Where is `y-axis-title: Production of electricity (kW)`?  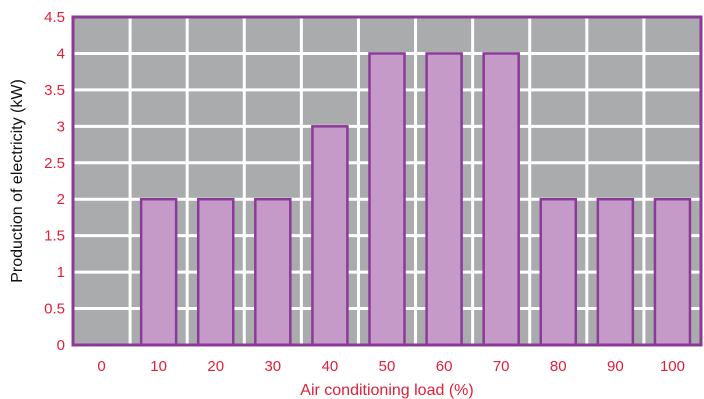
y-axis-title: Production of electricity (kW) is located at coordinates (17, 181).